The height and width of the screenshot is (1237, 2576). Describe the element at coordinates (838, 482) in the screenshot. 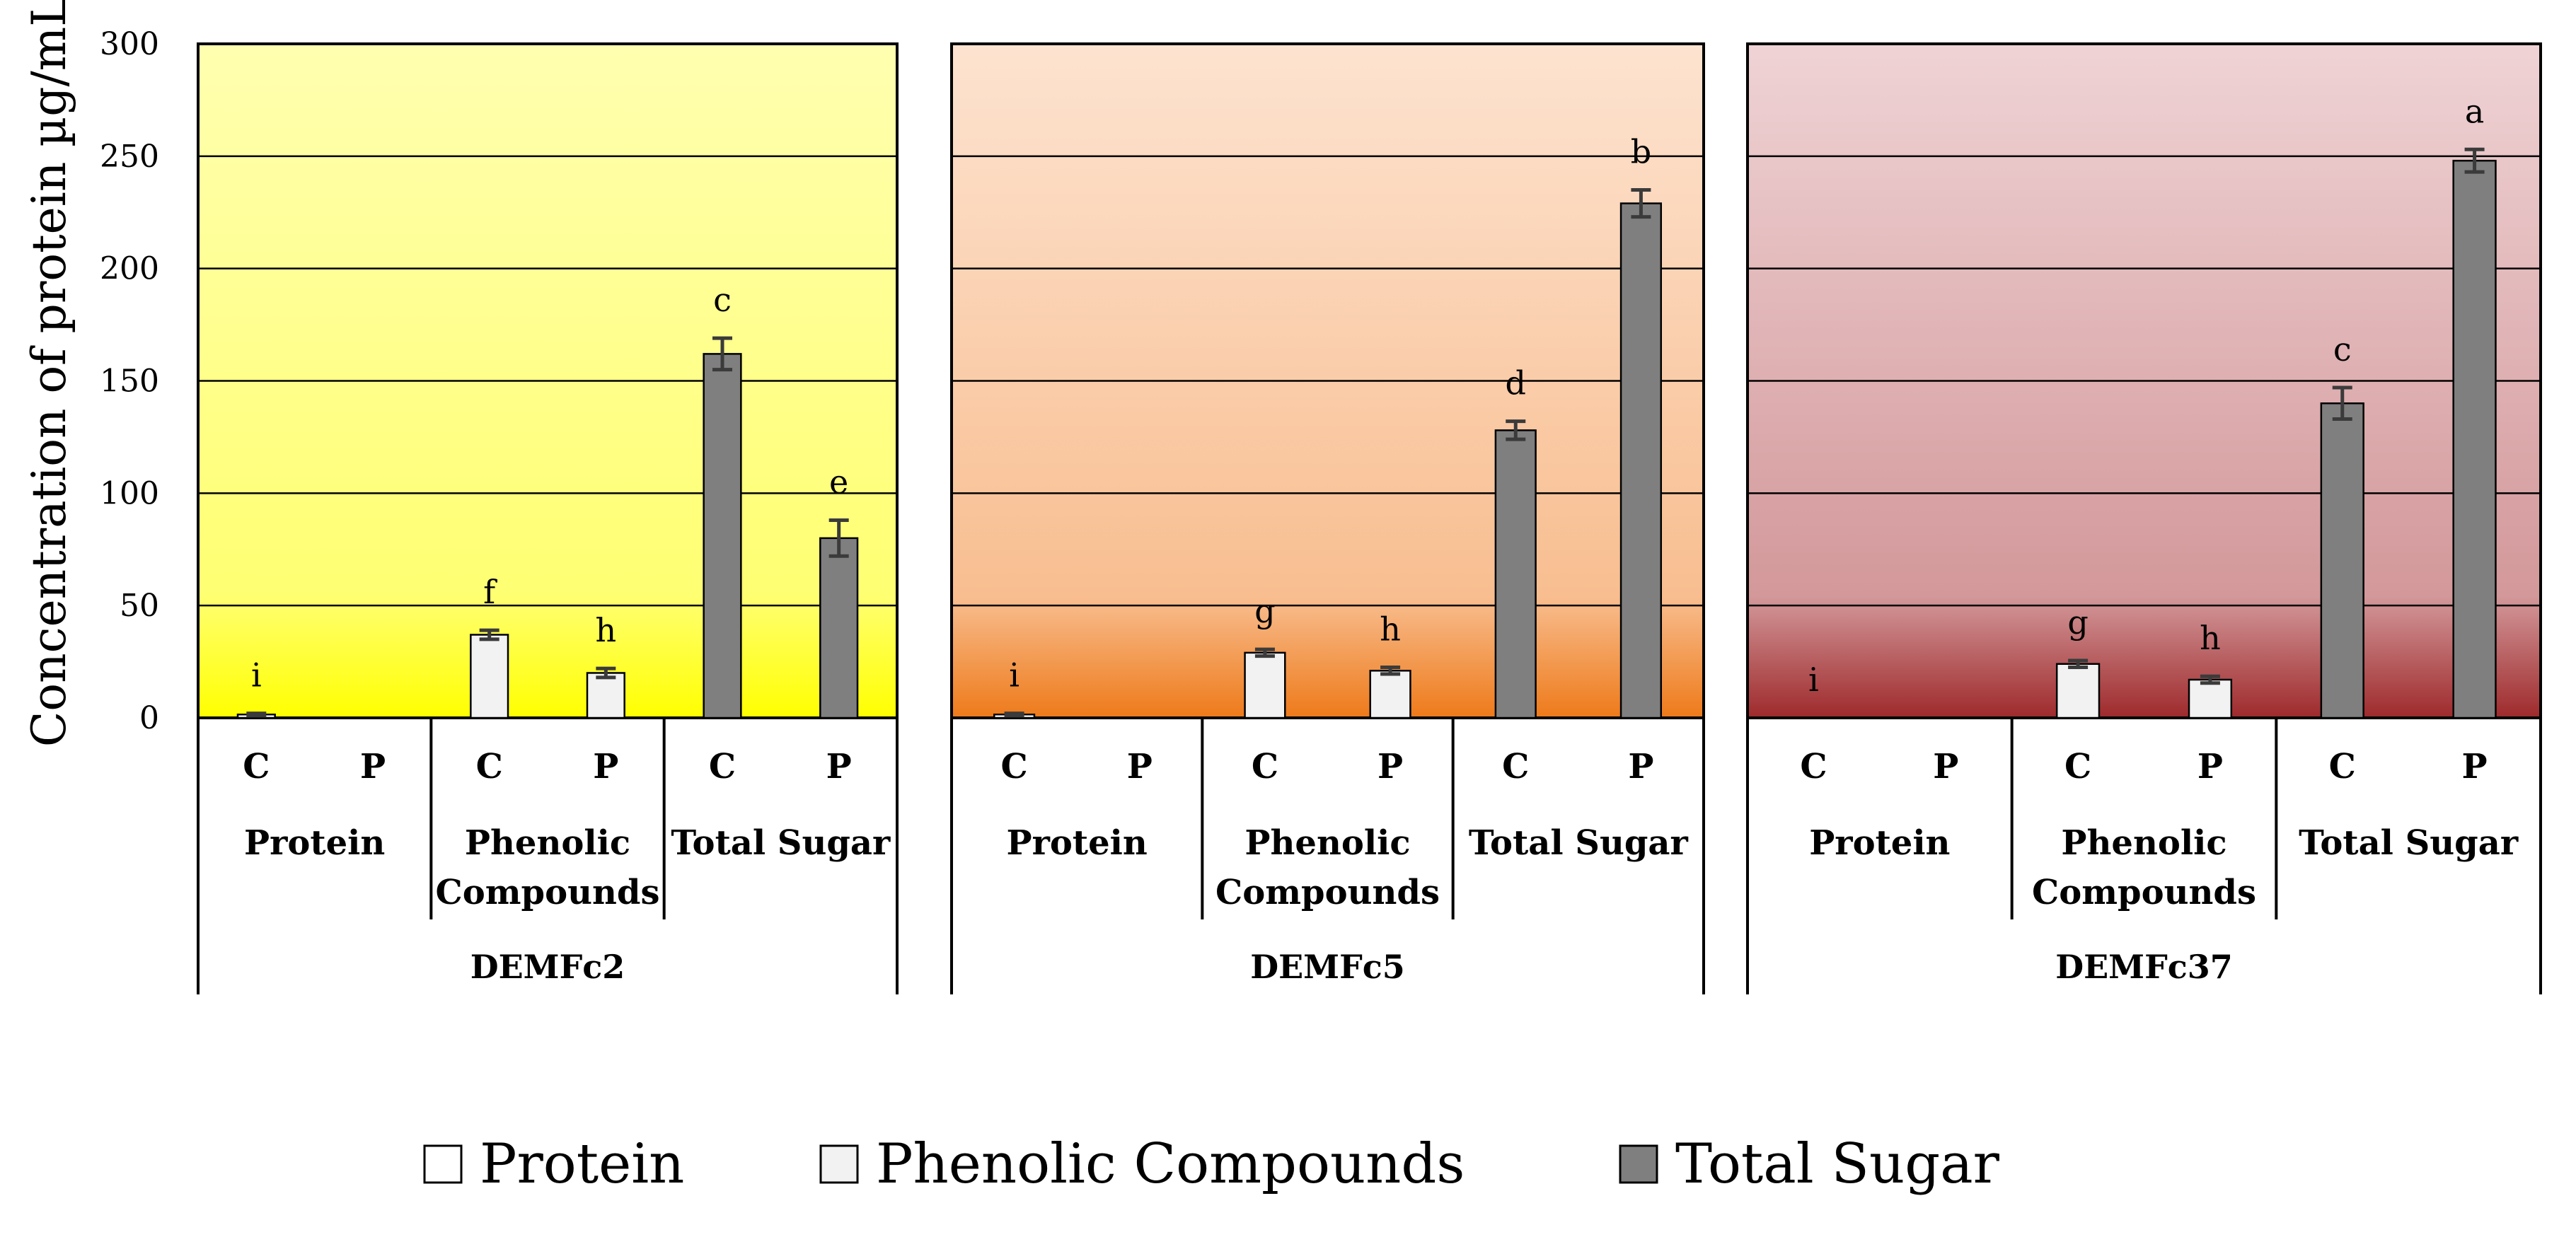

I see `significance-label: e` at that location.